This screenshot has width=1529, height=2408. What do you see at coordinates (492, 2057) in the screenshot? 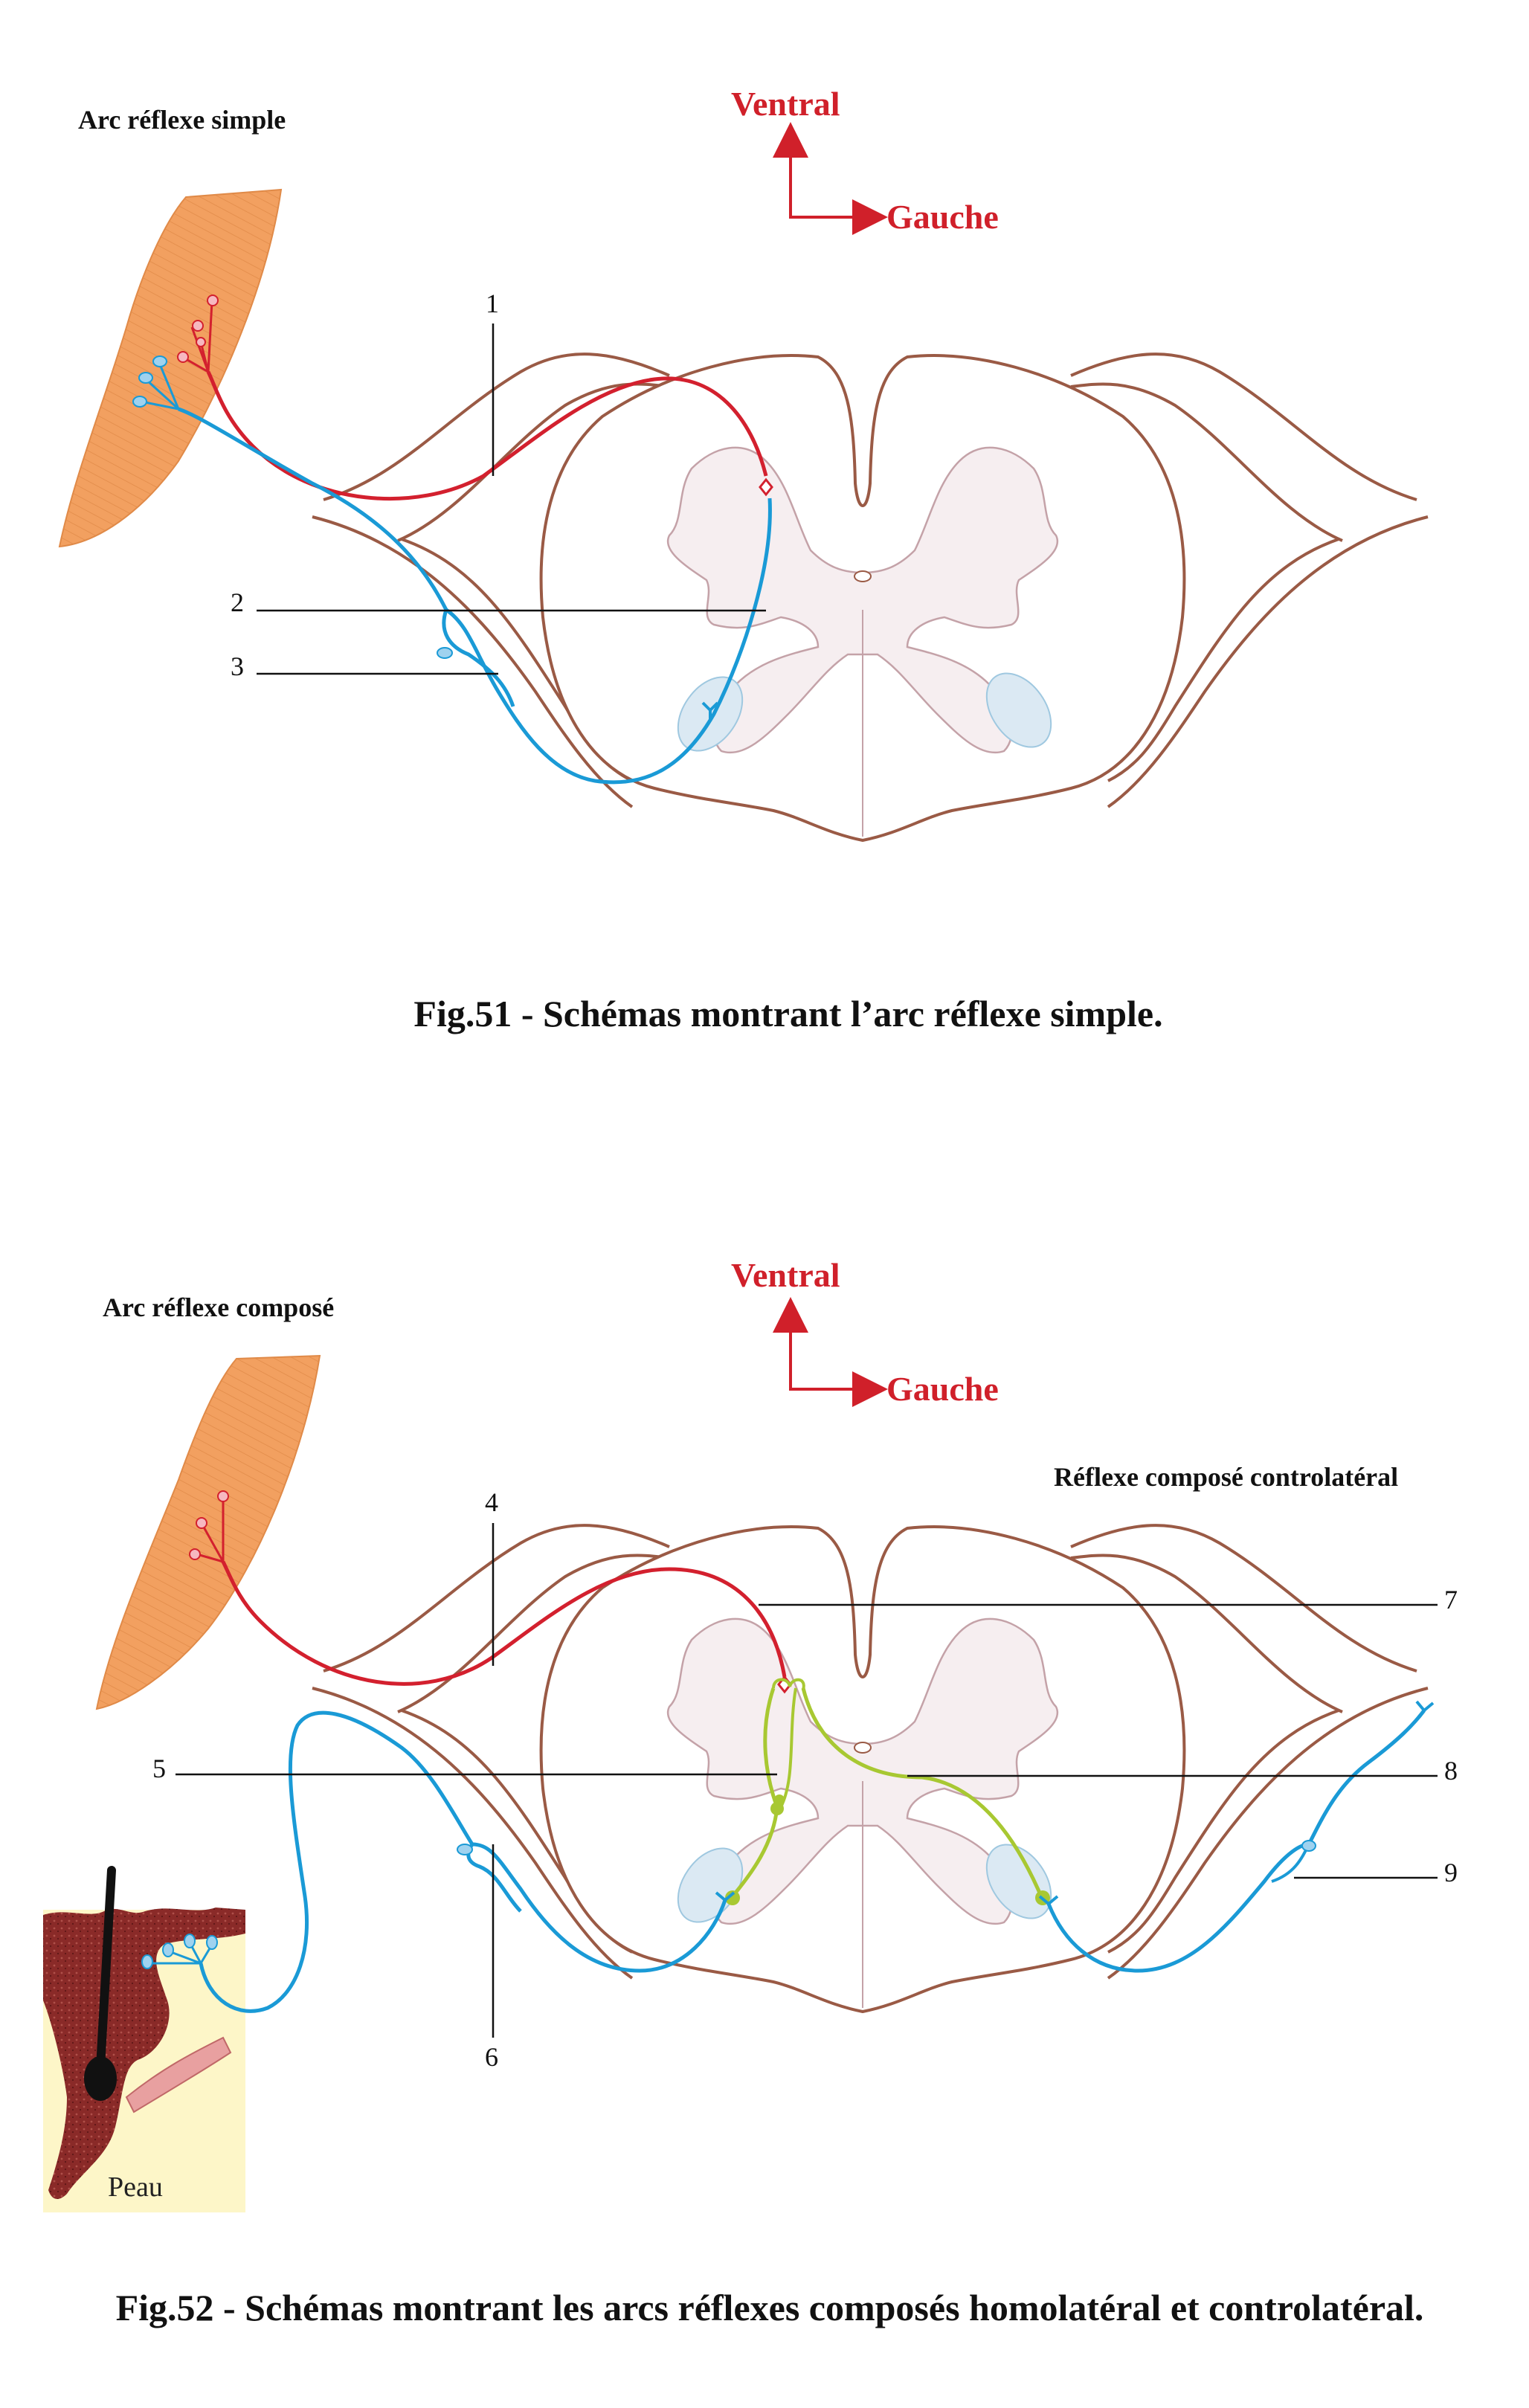
I see `label-6: 6` at bounding box center [492, 2057].